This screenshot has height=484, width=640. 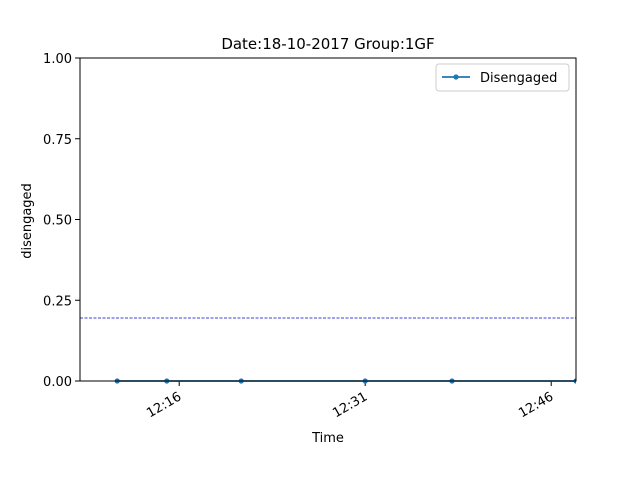 What do you see at coordinates (57, 140) in the screenshot?
I see `y-tick-label: 0.75` at bounding box center [57, 140].